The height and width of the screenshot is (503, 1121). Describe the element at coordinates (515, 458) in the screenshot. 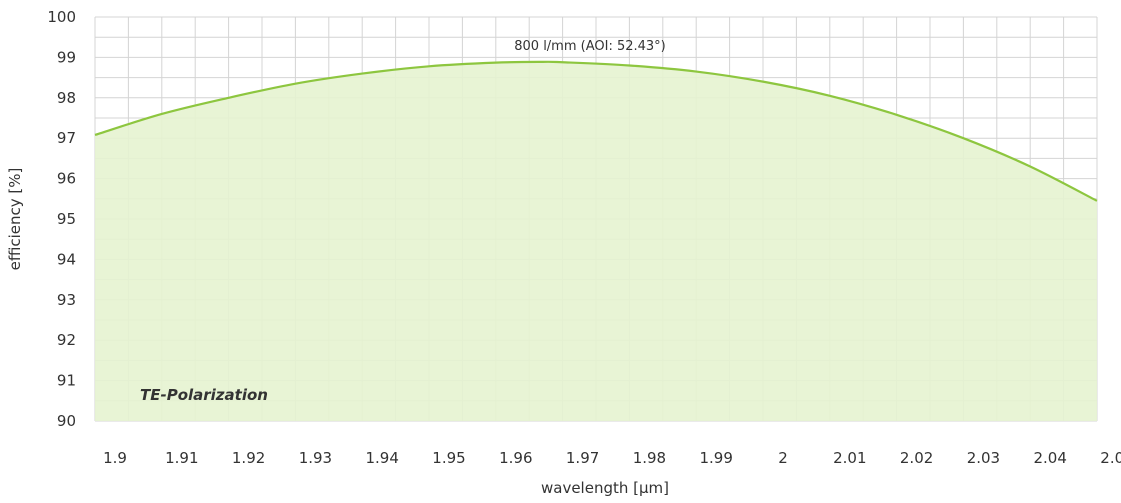

I see `x-tick-label: 1.96` at that location.